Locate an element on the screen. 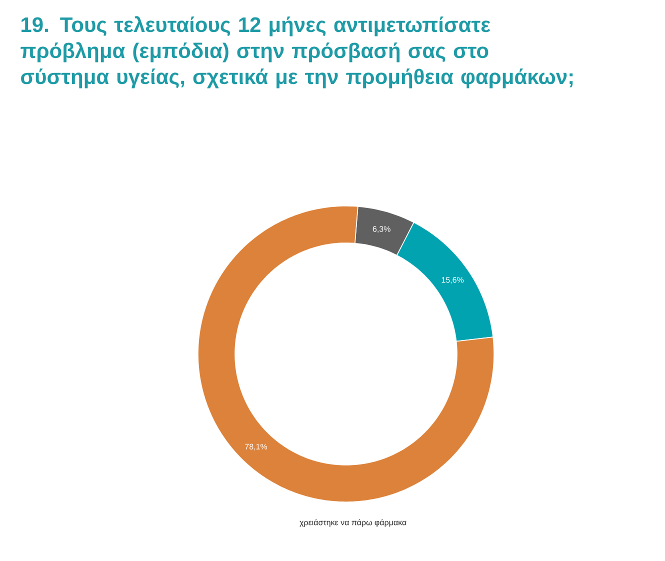  data-label: 78,1% is located at coordinates (256, 447).